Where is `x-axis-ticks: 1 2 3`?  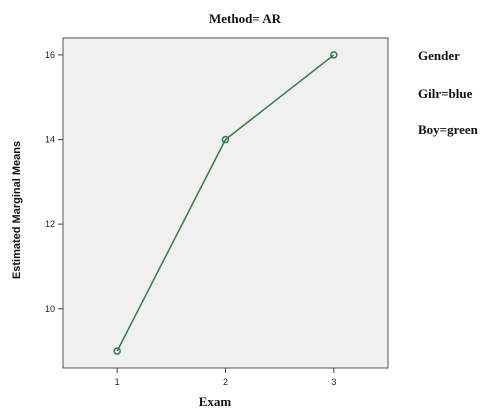
x-axis-ticks: 1 2 3 is located at coordinates (225, 377).